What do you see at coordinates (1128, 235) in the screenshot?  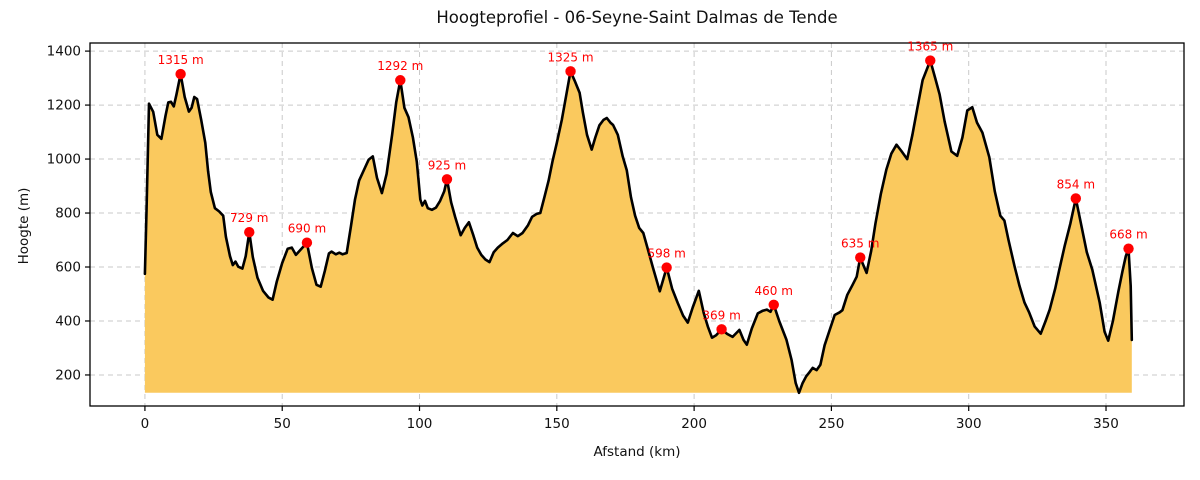 I see `peak-label: 668 m` at bounding box center [1128, 235].